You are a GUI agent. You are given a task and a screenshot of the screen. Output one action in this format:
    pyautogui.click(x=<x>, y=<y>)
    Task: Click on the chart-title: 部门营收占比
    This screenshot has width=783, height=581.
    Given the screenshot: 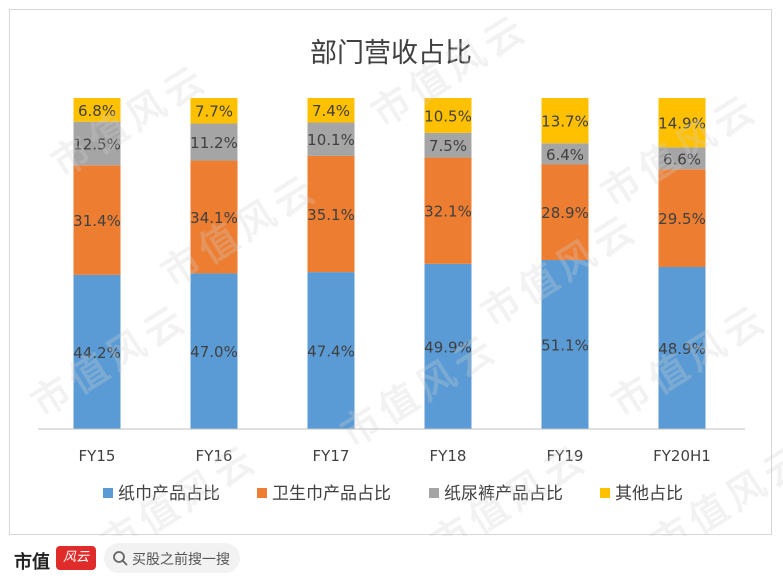 What is the action you would take?
    pyautogui.click(x=391, y=53)
    